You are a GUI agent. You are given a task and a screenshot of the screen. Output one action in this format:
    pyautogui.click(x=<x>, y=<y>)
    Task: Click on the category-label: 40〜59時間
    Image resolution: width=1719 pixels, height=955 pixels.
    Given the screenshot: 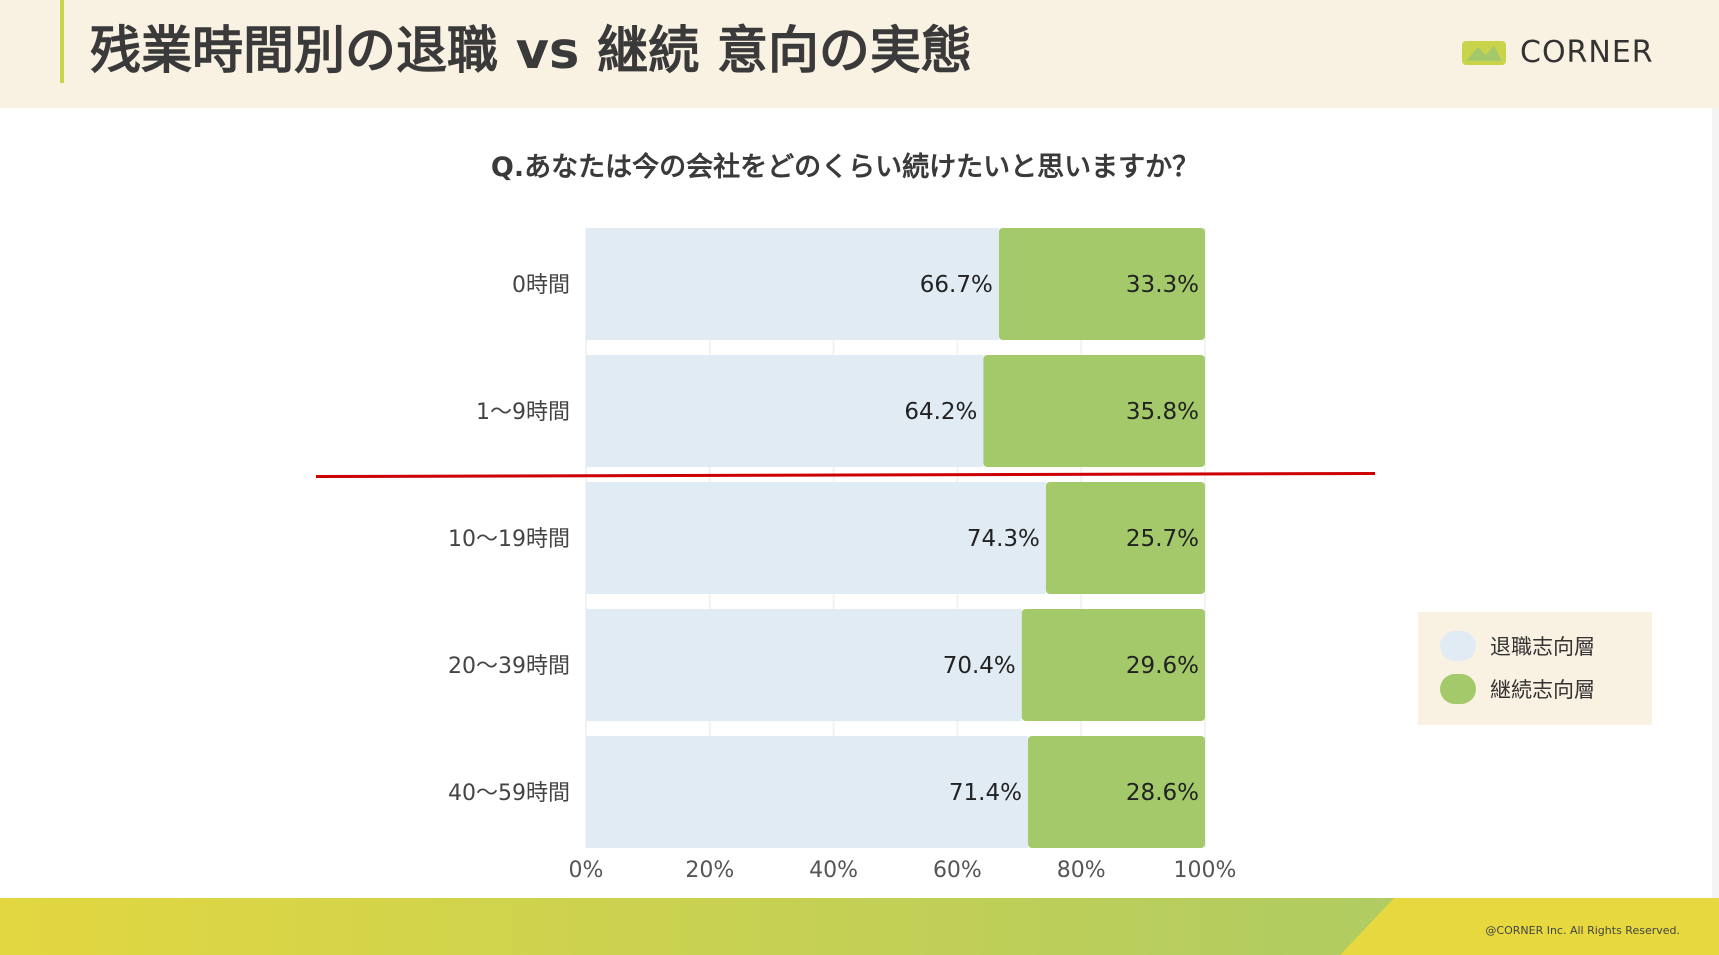 What is the action you would take?
    pyautogui.click(x=509, y=793)
    